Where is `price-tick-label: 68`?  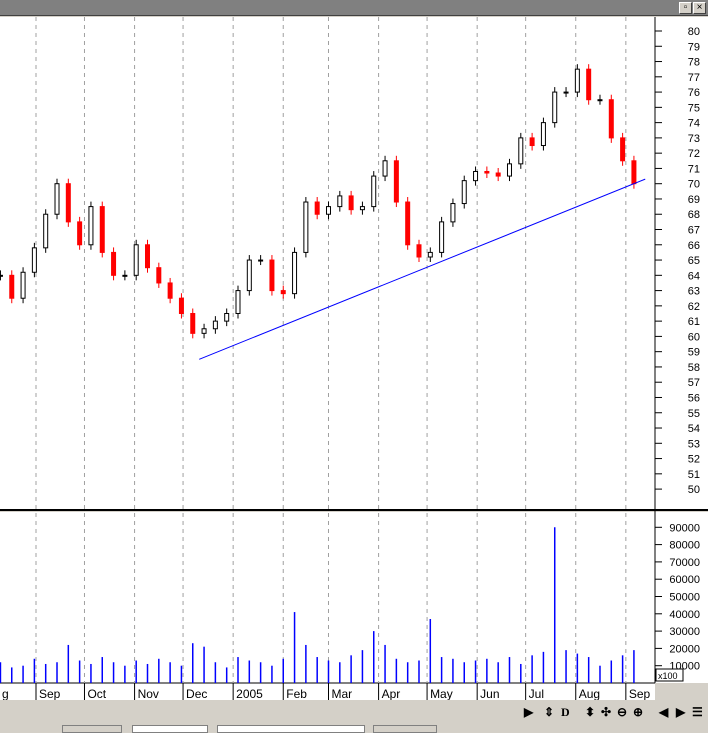
price-tick-label: 68 is located at coordinates (694, 215).